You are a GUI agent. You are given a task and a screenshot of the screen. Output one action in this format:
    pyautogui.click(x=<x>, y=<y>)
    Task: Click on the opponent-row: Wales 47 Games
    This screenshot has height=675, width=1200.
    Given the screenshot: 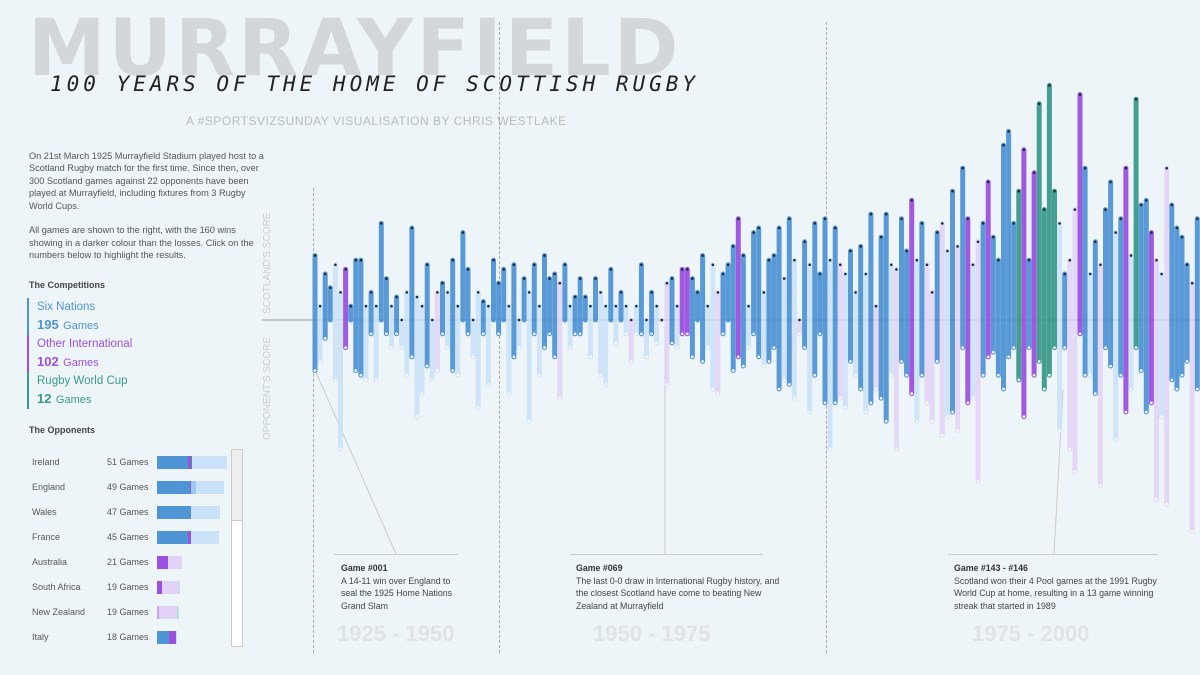 What is the action you would take?
    pyautogui.click(x=132, y=512)
    